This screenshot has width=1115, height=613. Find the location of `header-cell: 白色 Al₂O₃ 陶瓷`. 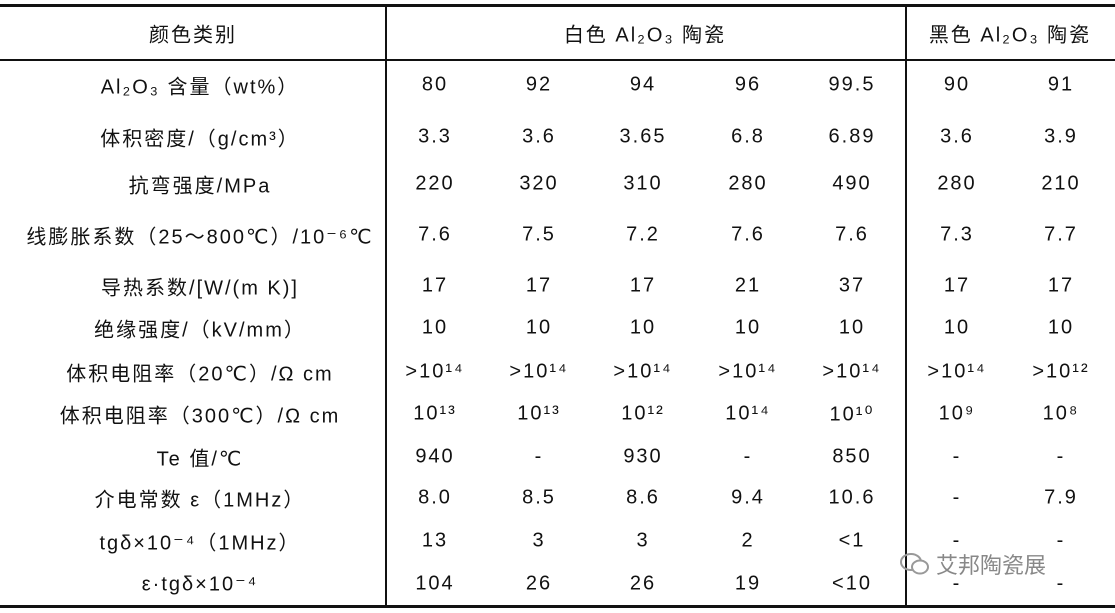

header-cell: 白色 Al₂O₃ 陶瓷 is located at coordinates (645, 35).